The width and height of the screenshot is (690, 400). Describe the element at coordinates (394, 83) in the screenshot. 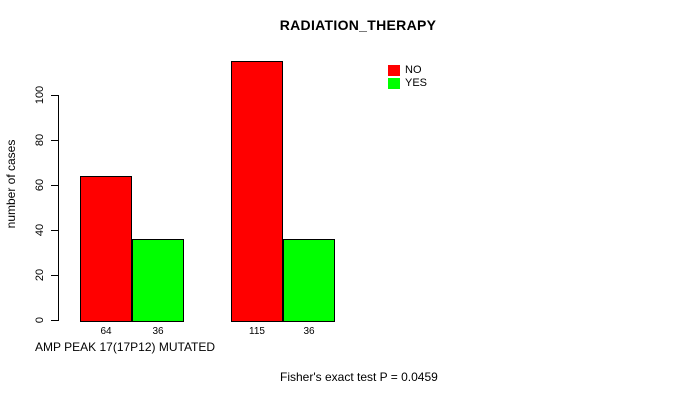

I see `legend-swatch-yes` at that location.